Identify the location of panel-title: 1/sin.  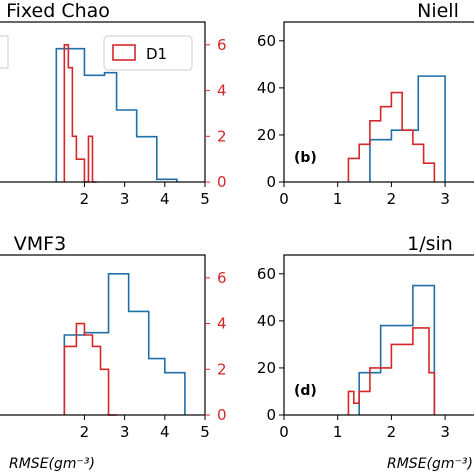
(430, 244).